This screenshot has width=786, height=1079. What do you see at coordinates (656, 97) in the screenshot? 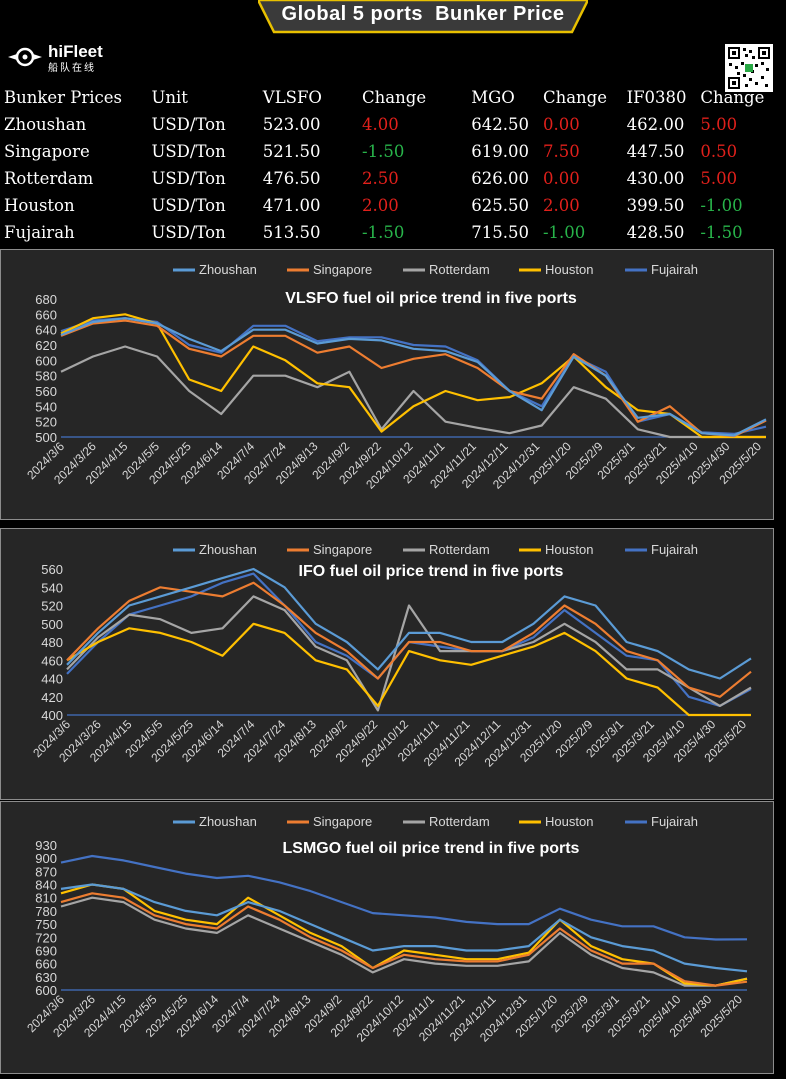
I see `header-if0380: IF0380` at bounding box center [656, 97].